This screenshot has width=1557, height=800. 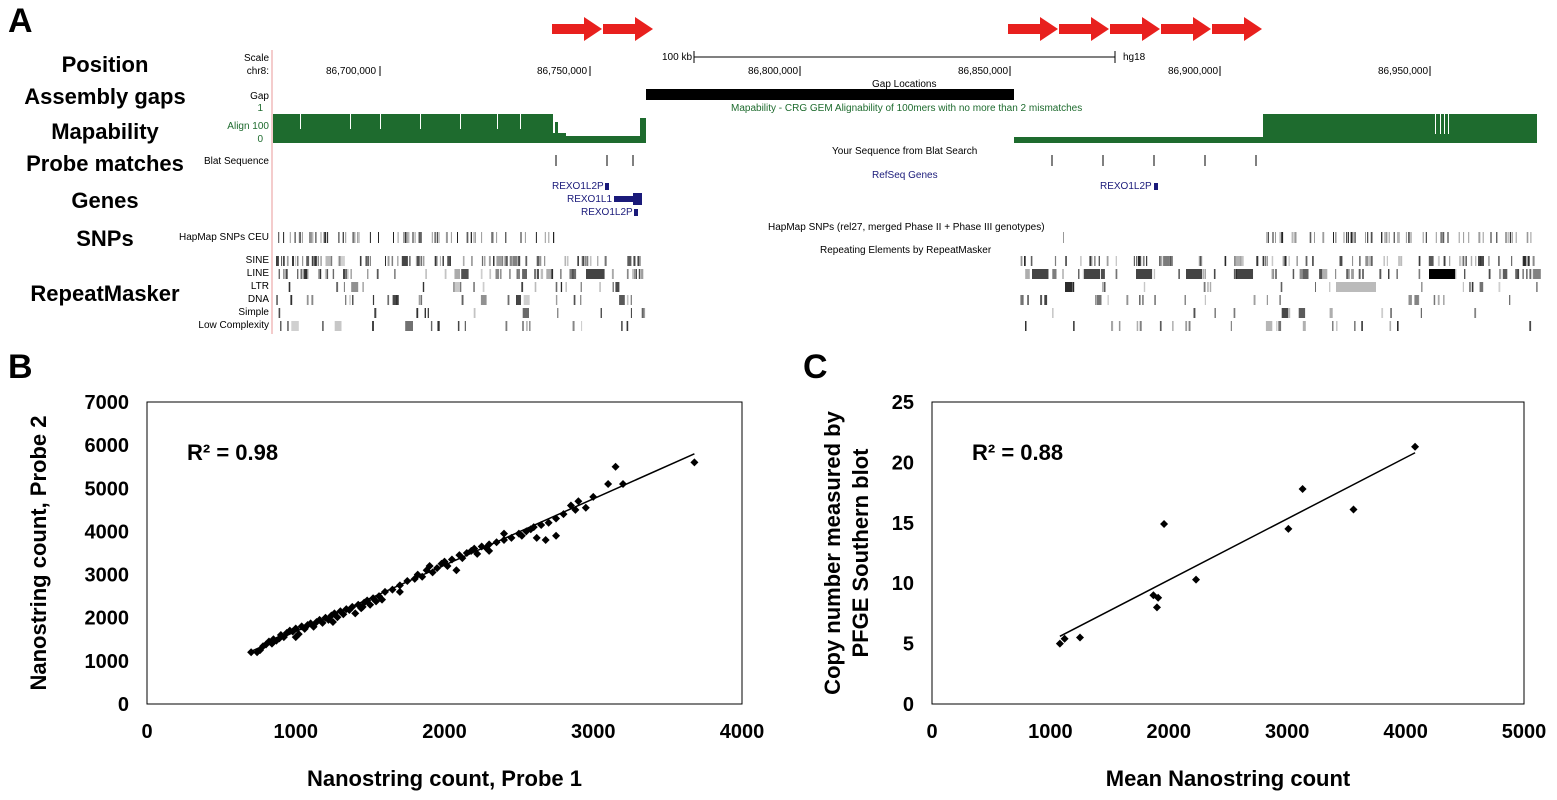 I want to click on chart-b-x-axis-title: Nanostring count, Probe 1, so click(x=444, y=778).